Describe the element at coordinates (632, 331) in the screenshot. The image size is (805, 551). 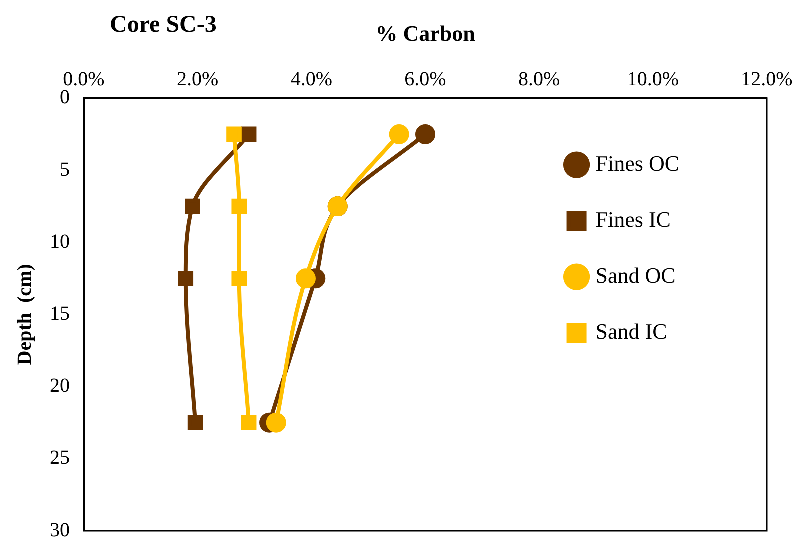
I see `legend-label: Sand IC` at that location.